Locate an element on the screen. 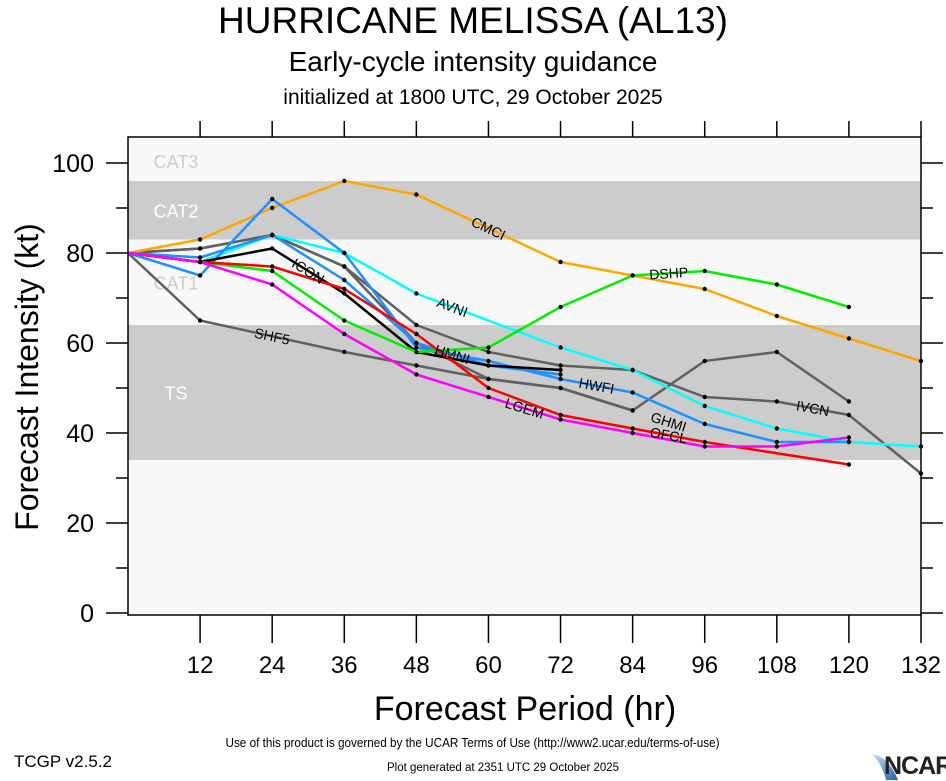 Image resolution: width=946 pixels, height=781 pixels. x-tick-label: 72 is located at coordinates (560, 665).